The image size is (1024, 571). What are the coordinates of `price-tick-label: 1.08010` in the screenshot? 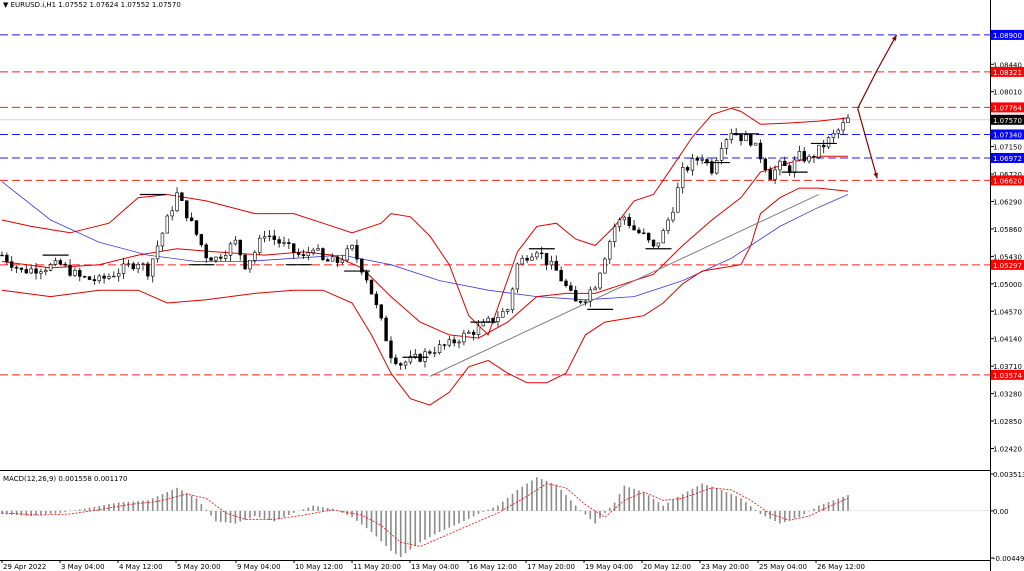 It's located at (1007, 93).